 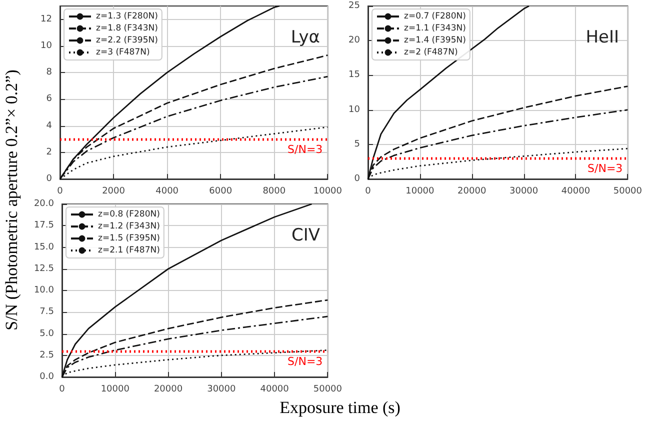 What do you see at coordinates (435, 17) in the screenshot?
I see `legend-label: z=0.7 (F280N)` at bounding box center [435, 17].